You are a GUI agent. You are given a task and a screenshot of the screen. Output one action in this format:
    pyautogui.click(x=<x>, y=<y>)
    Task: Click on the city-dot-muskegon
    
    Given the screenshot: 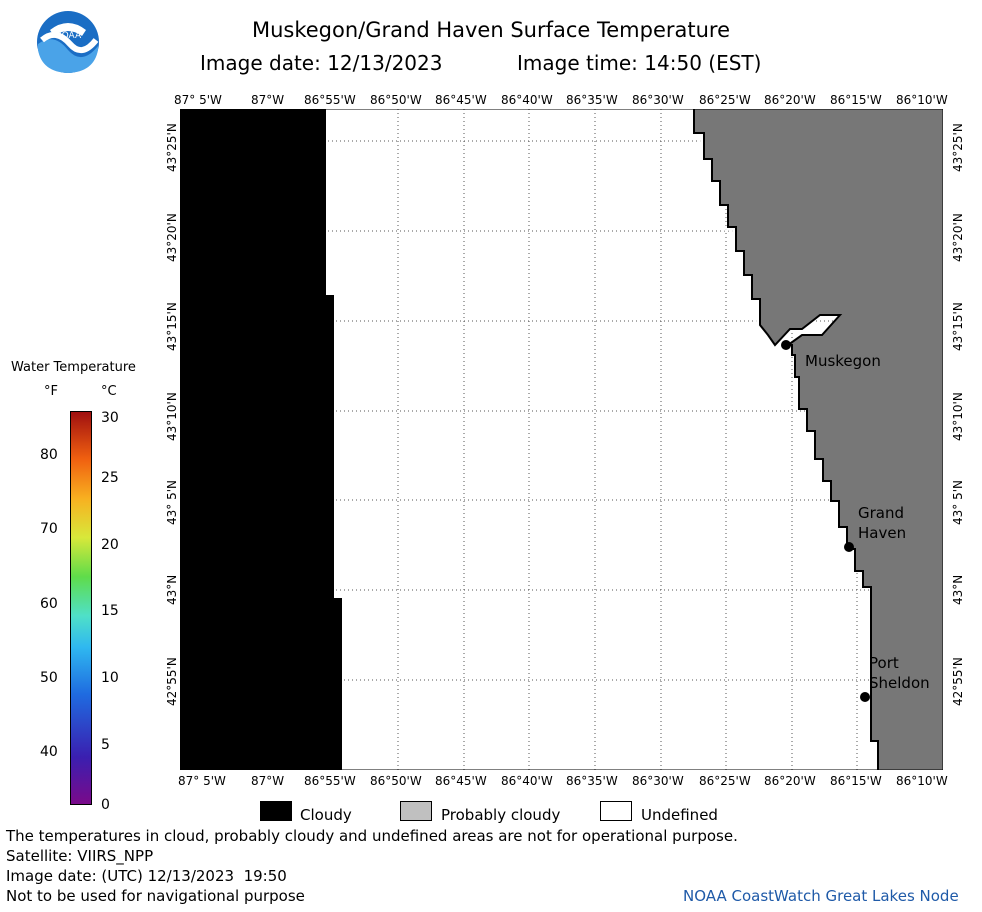 What is the action you would take?
    pyautogui.click(x=786, y=345)
    